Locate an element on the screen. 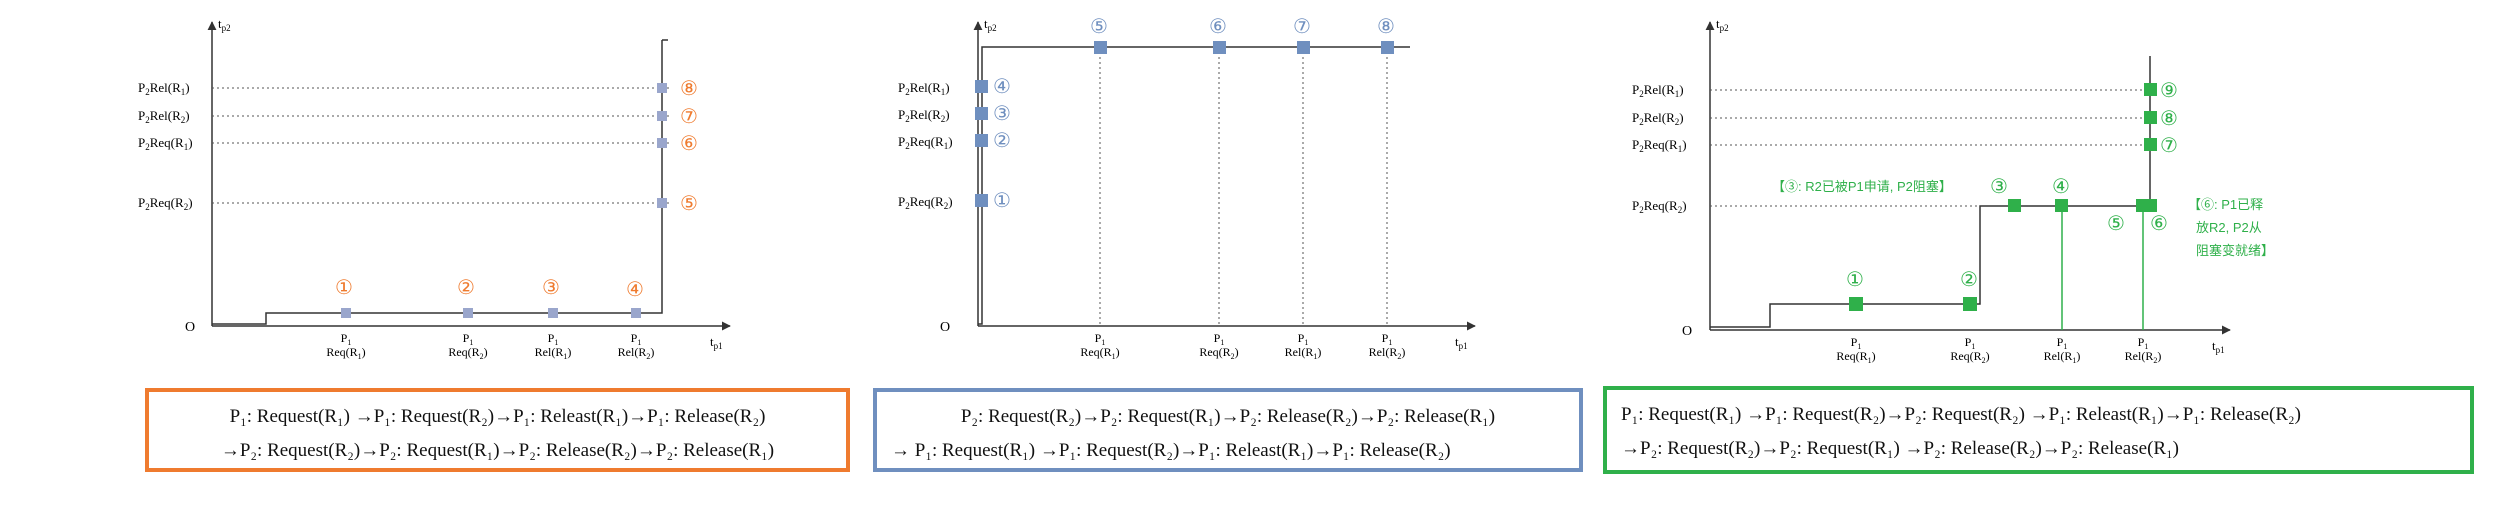 This screenshot has width=2511, height=506. note-6-line2: 放R2, P2从 is located at coordinates (2229, 227).